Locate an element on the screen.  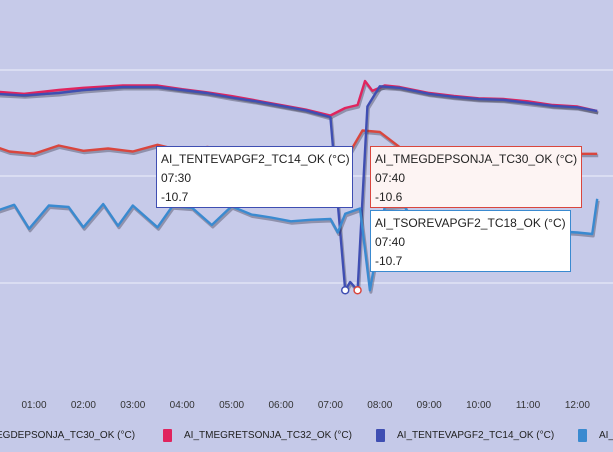
legend-label: AI_TMEGRETSONJA_TC32_OK (°C) is located at coordinates (268, 435).